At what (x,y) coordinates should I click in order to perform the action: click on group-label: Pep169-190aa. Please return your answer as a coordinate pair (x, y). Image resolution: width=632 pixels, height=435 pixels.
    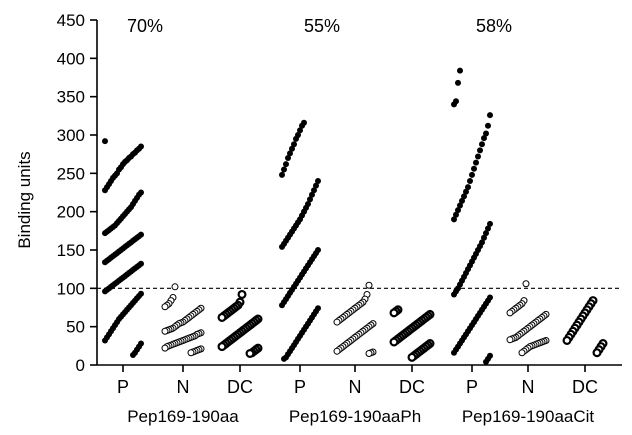
    Looking at the image, I should click on (183, 416).